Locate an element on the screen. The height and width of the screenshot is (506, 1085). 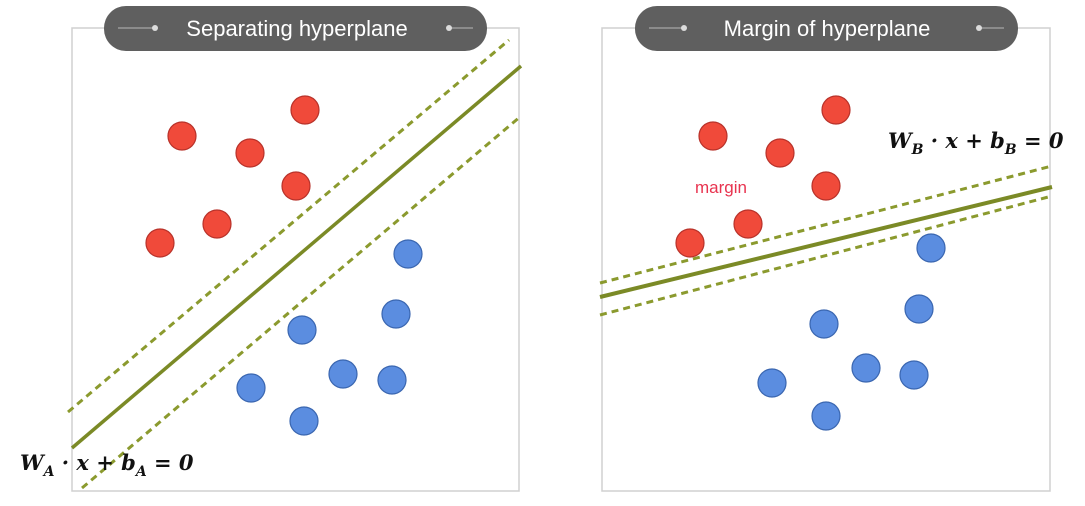
hyperplane-equation-b: WB · x + bB = 0 is located at coordinates (976, 143).